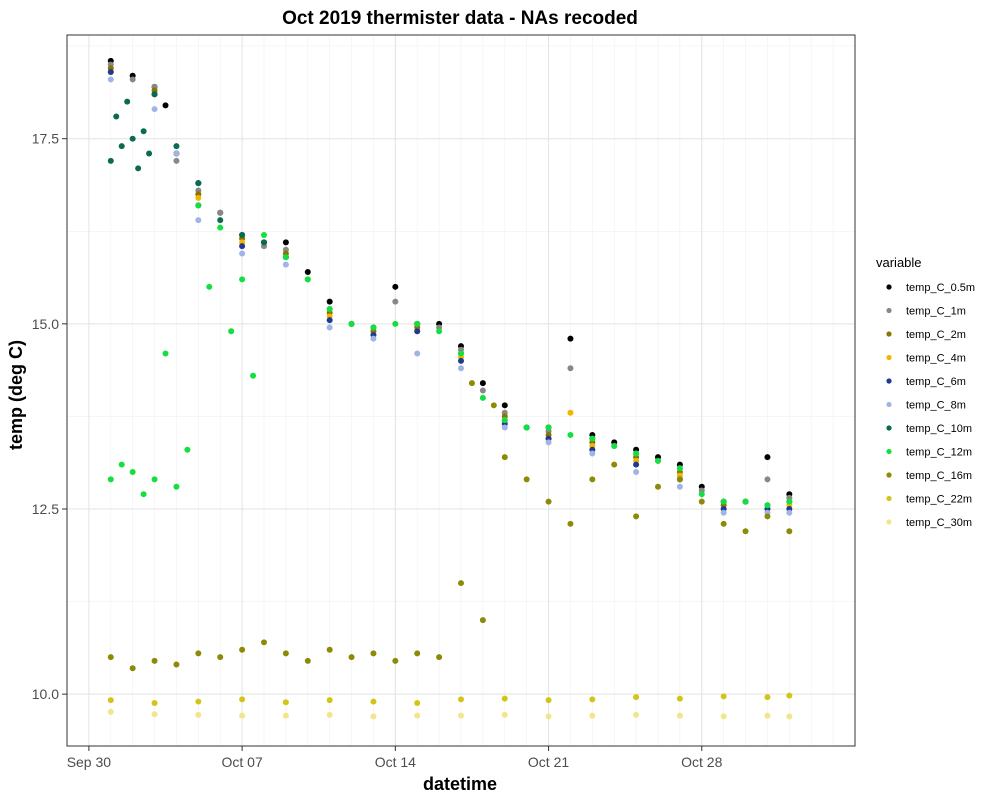  What do you see at coordinates (939, 476) in the screenshot?
I see `legend-label: temp_C_16m` at bounding box center [939, 476].